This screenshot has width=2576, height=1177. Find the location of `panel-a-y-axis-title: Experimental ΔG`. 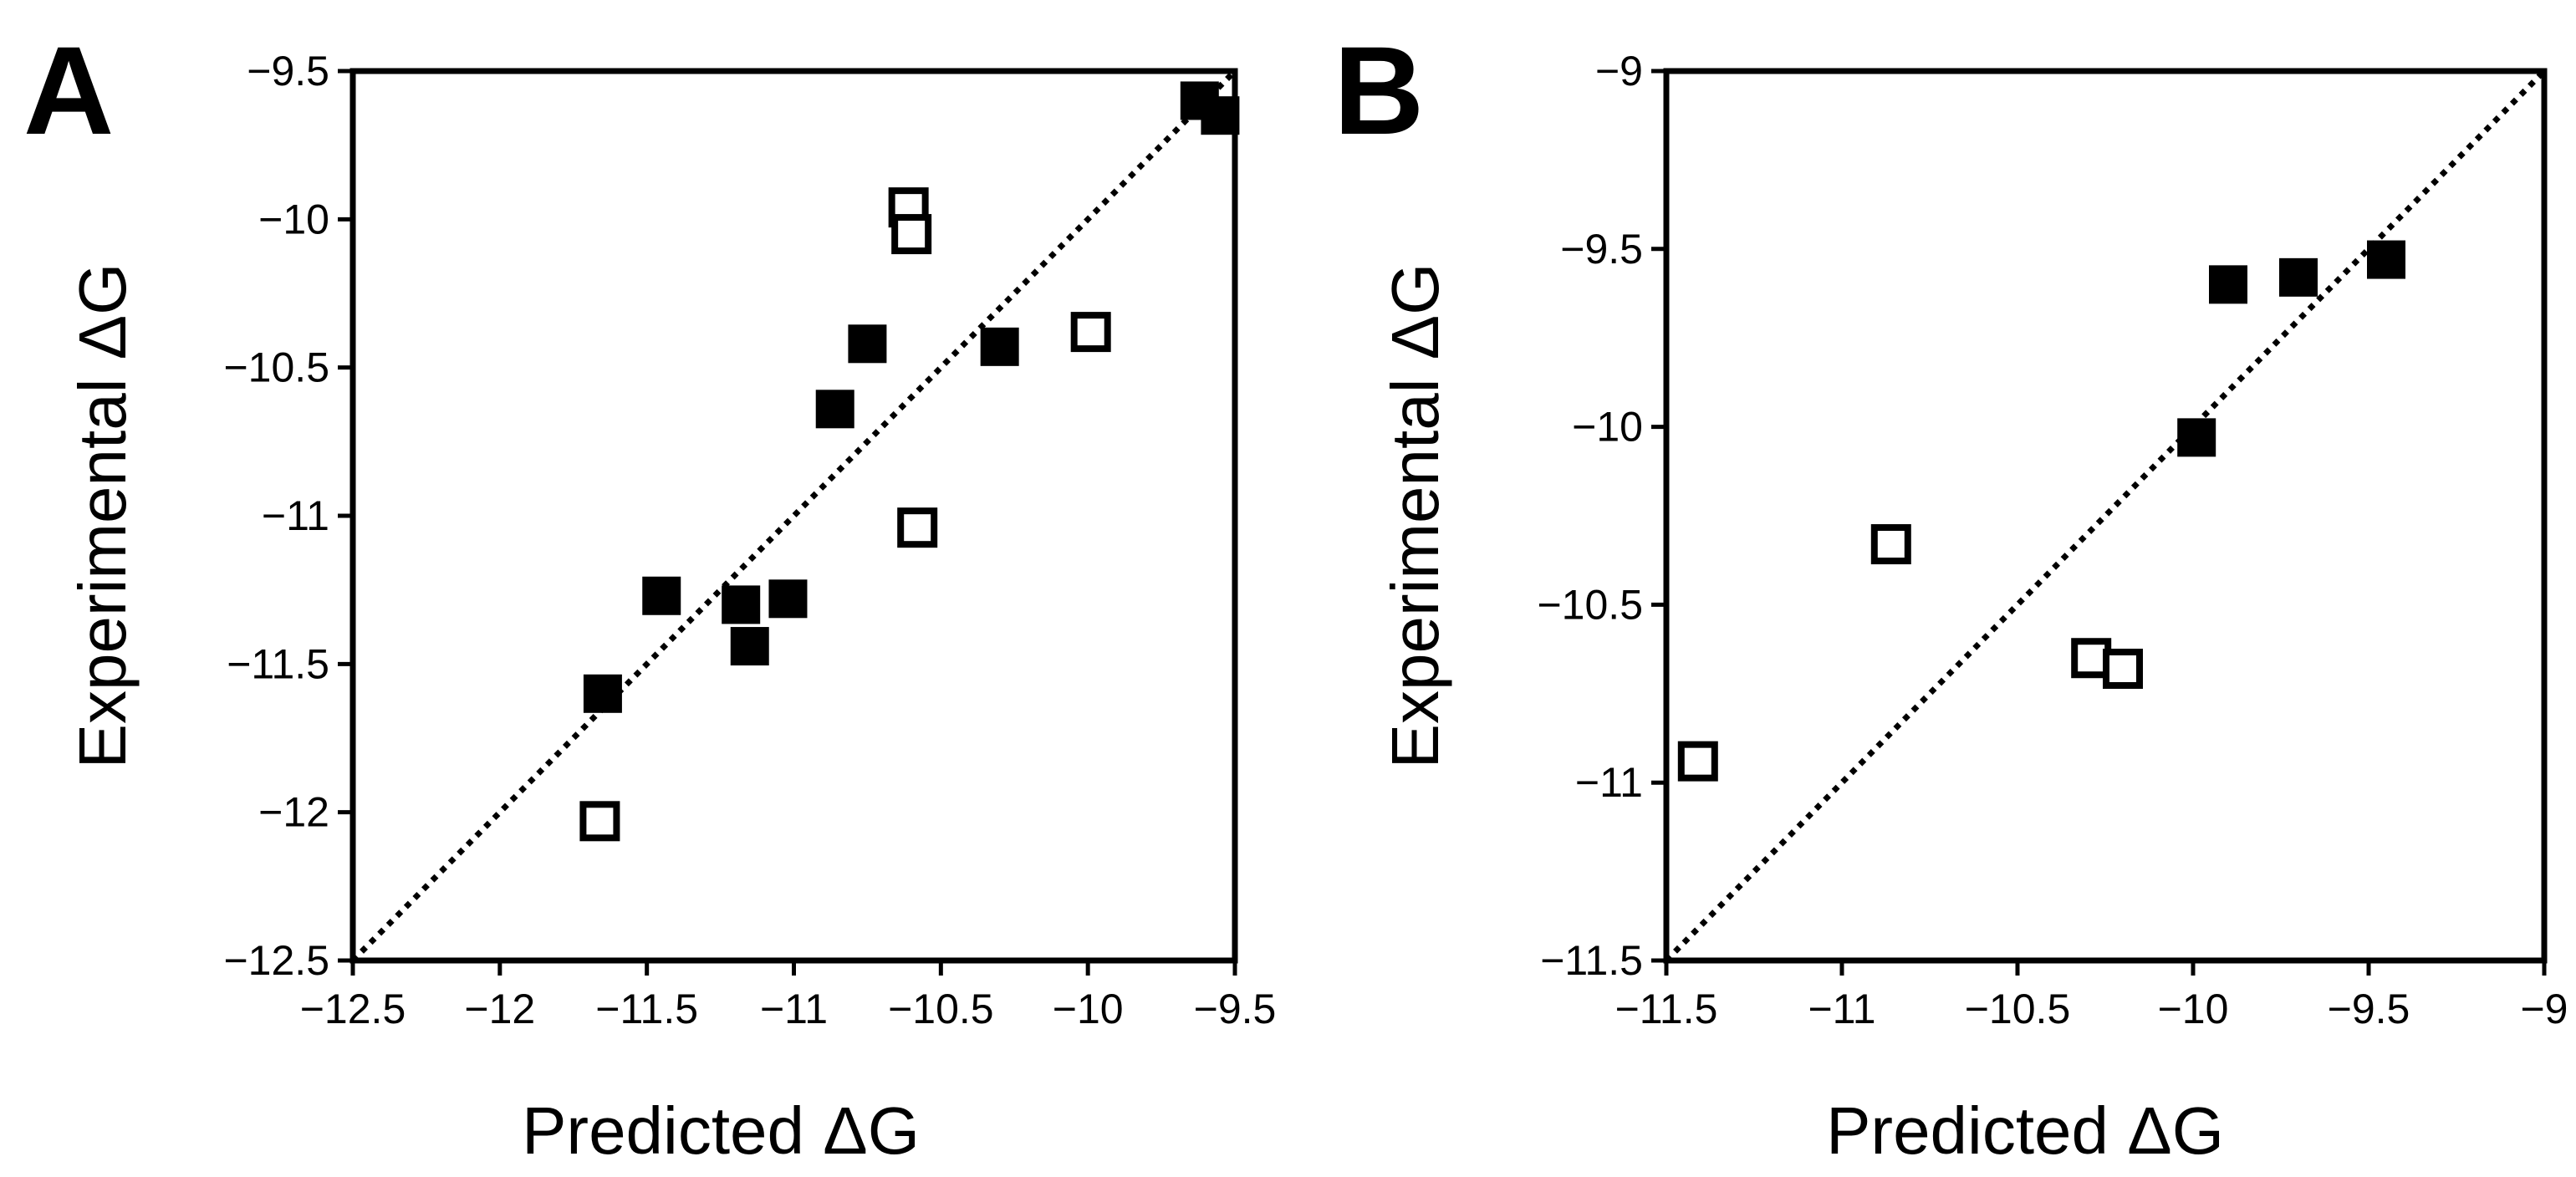

panel-a-y-axis-title: Experimental ΔG is located at coordinates (103, 516).